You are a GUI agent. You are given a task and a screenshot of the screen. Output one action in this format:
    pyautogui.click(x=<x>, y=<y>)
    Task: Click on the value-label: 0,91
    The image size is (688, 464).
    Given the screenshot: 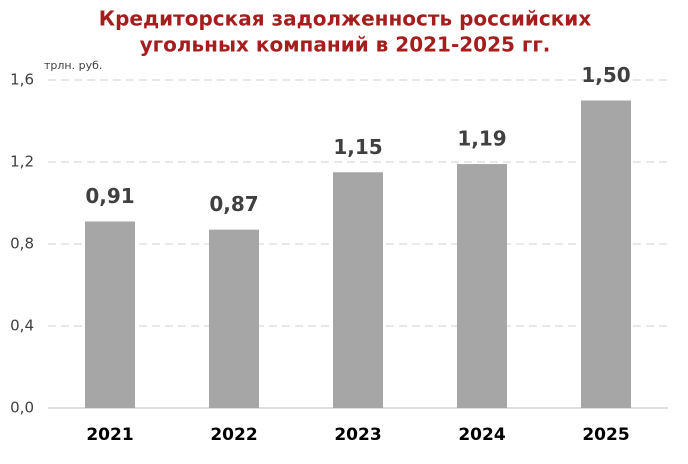 What is the action you would take?
    pyautogui.click(x=109, y=196)
    